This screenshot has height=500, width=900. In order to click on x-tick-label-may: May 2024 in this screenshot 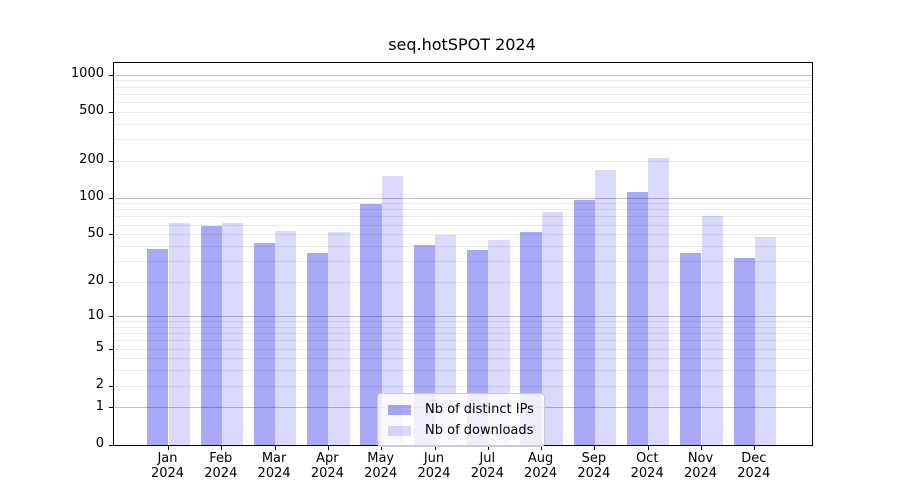, I will do `click(381, 466)`.